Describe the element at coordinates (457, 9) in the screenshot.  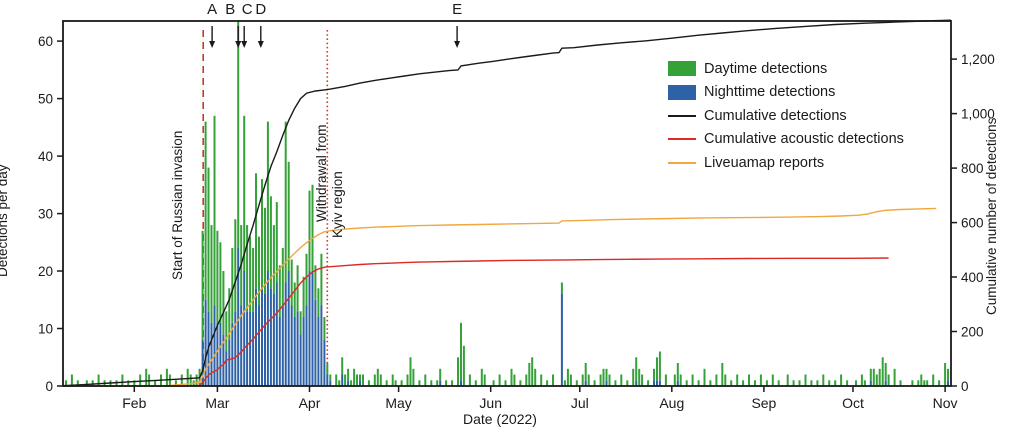
I see `event-letter: E` at that location.